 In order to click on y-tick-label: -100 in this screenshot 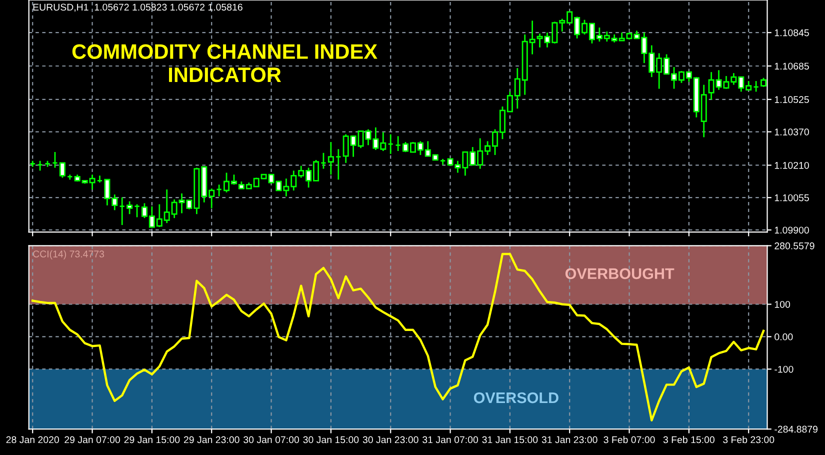, I will do `click(784, 369)`.